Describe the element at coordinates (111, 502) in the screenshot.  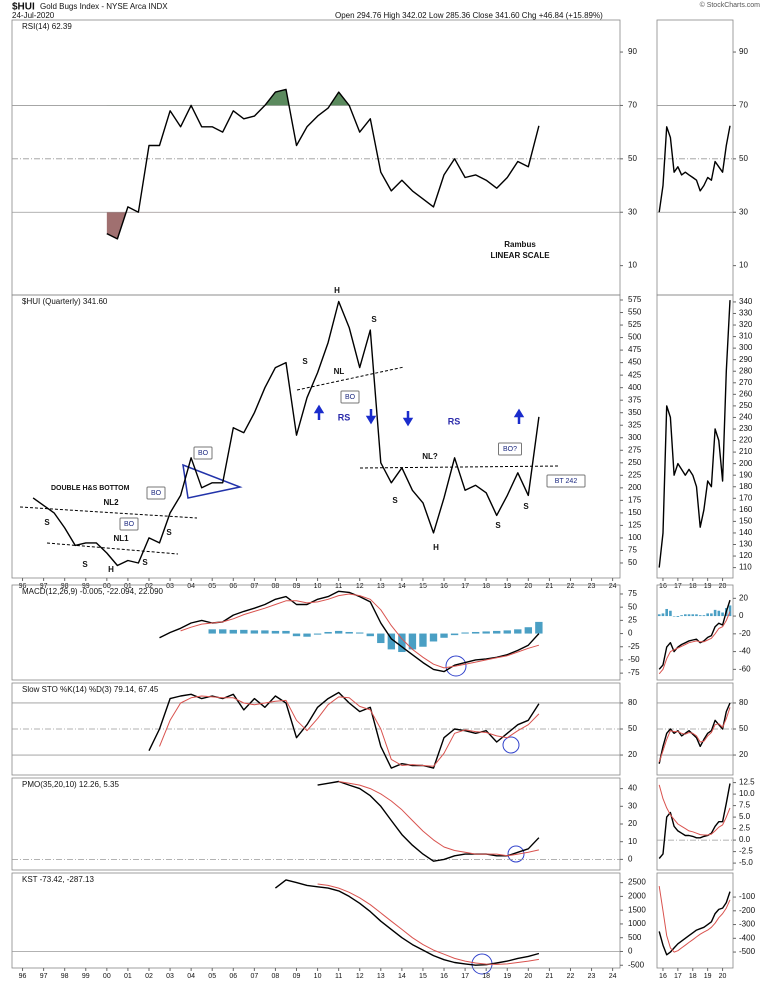
I see `annotation: NL2` at that location.